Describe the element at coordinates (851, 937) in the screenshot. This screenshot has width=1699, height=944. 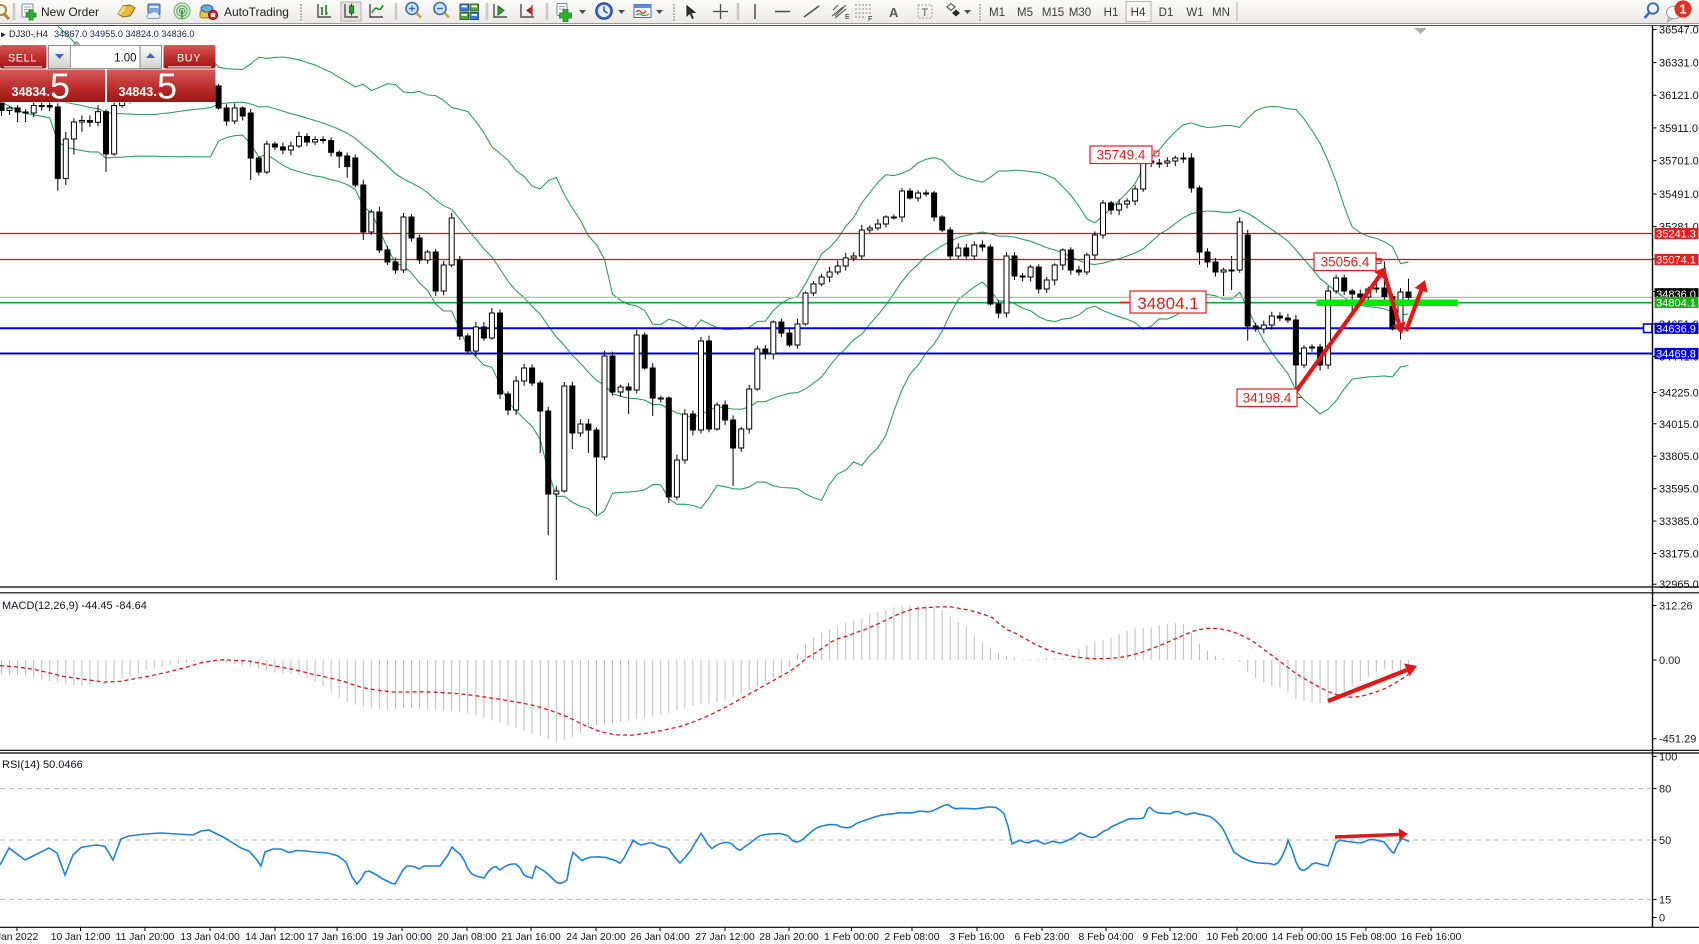
I see `svg-text: 1 Feb 00:00` at that location.